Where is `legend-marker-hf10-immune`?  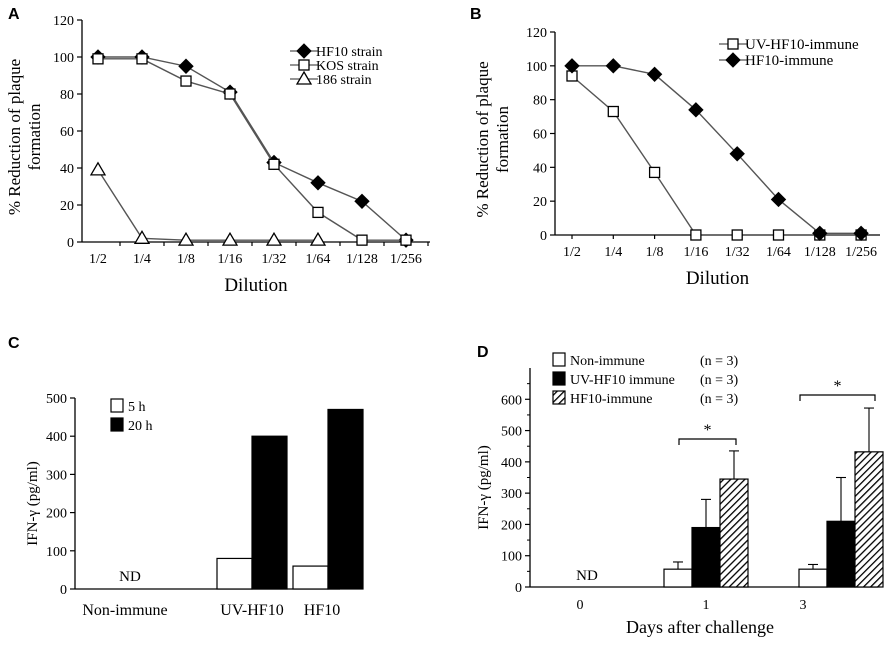
legend-marker-hf10-immune is located at coordinates (733, 60).